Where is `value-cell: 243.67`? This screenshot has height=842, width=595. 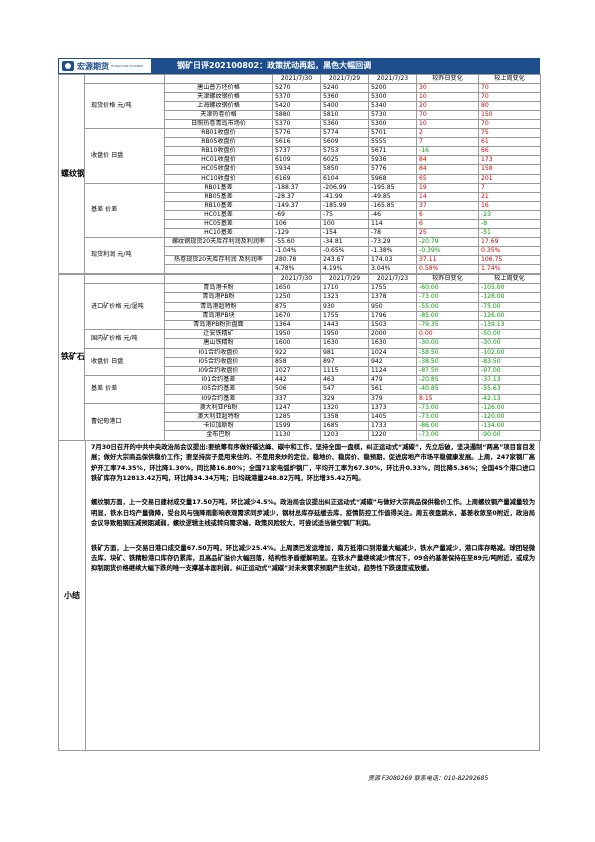
value-cell: 243.67 is located at coordinates (344, 259).